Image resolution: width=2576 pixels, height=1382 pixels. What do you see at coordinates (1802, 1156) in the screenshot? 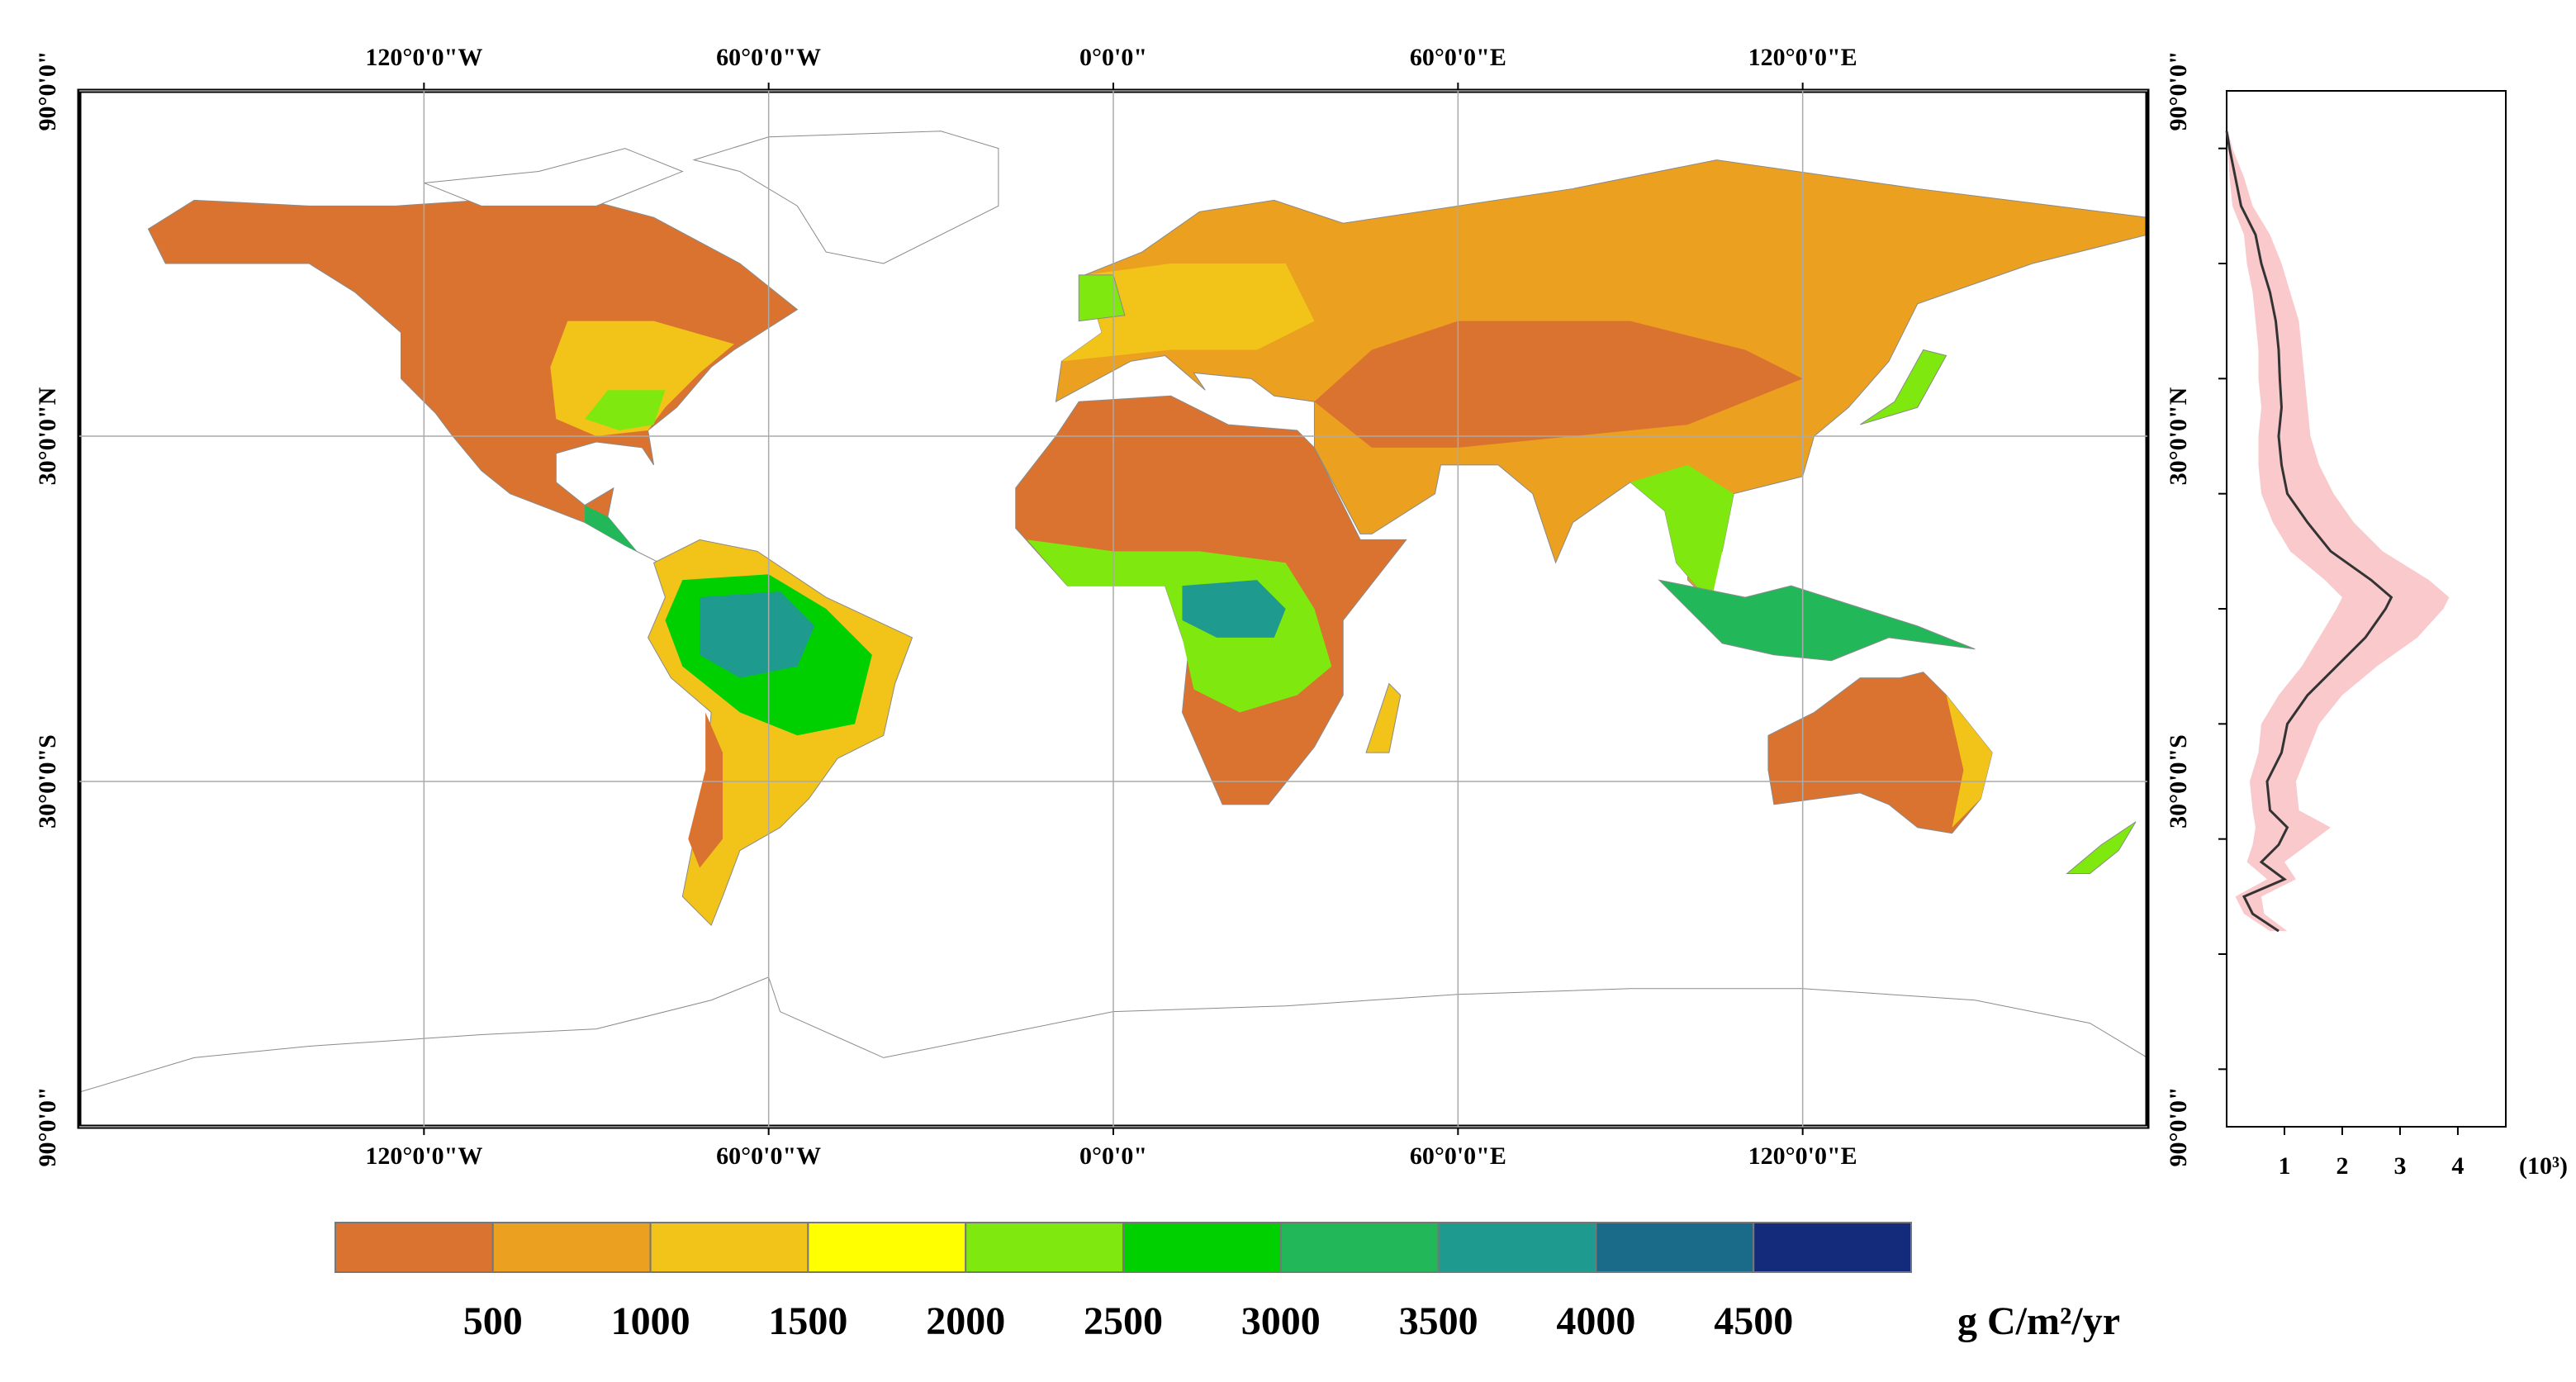
I see `lon-label-bottom: 120°0'0"E` at bounding box center [1802, 1156].